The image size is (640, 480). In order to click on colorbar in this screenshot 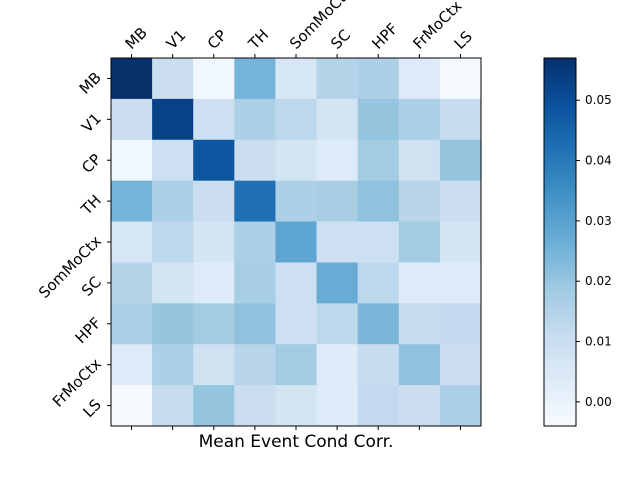, I will do `click(560, 242)`.